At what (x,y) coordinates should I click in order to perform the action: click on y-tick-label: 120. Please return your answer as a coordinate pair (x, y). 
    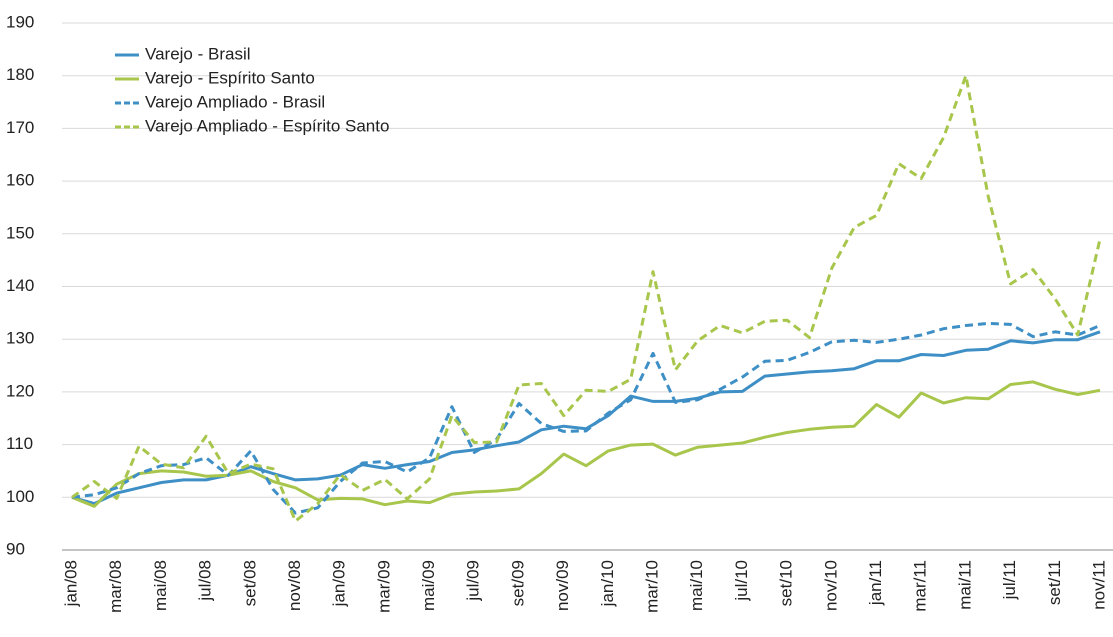
    Looking at the image, I should click on (20, 390).